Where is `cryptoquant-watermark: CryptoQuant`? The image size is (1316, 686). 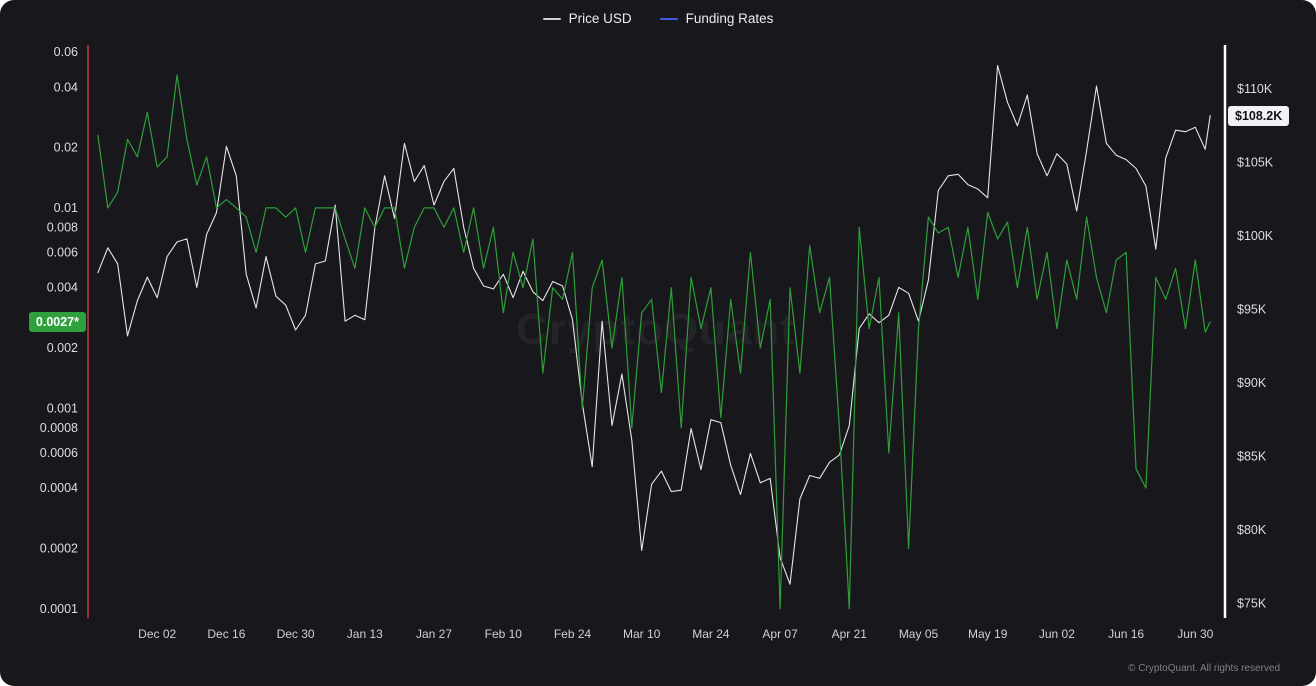
cryptoquant-watermark: CryptoQuant is located at coordinates (656, 330).